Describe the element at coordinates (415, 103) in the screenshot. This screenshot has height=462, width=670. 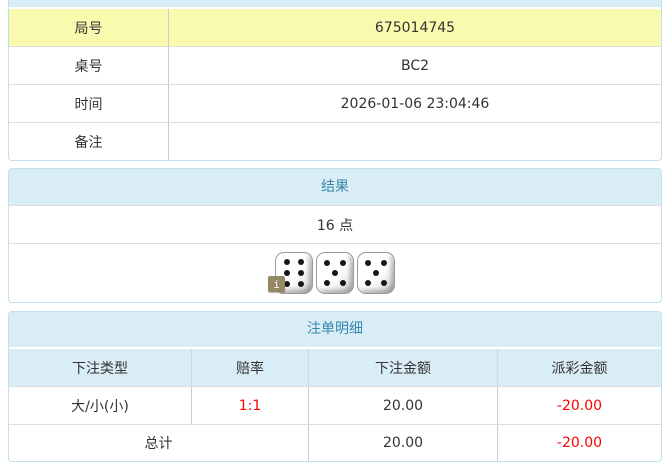
I see `time-value: 2026-01-06 23:04:46` at that location.